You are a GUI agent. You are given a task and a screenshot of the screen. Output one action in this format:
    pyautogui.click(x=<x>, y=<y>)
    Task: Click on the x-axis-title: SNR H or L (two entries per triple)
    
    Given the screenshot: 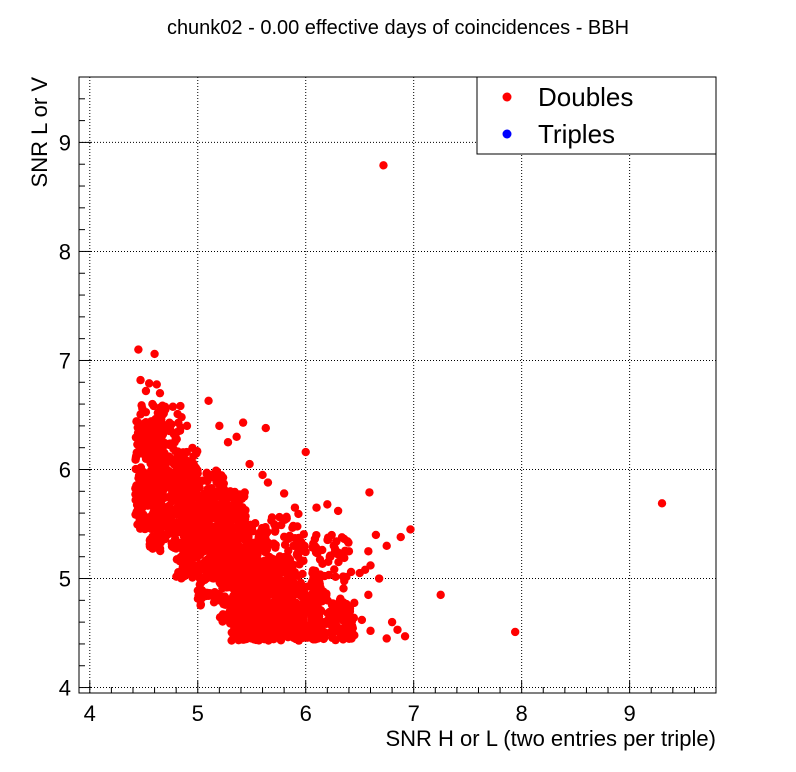 What is the action you would take?
    pyautogui.click(x=550, y=738)
    